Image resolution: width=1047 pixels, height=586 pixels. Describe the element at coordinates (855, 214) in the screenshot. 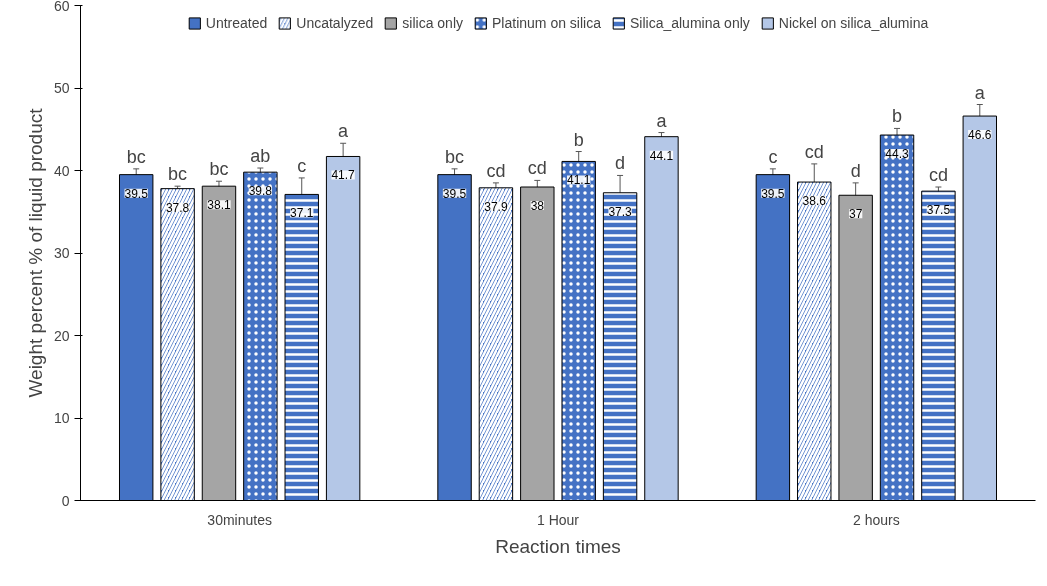

I see `data-label: 37` at that location.